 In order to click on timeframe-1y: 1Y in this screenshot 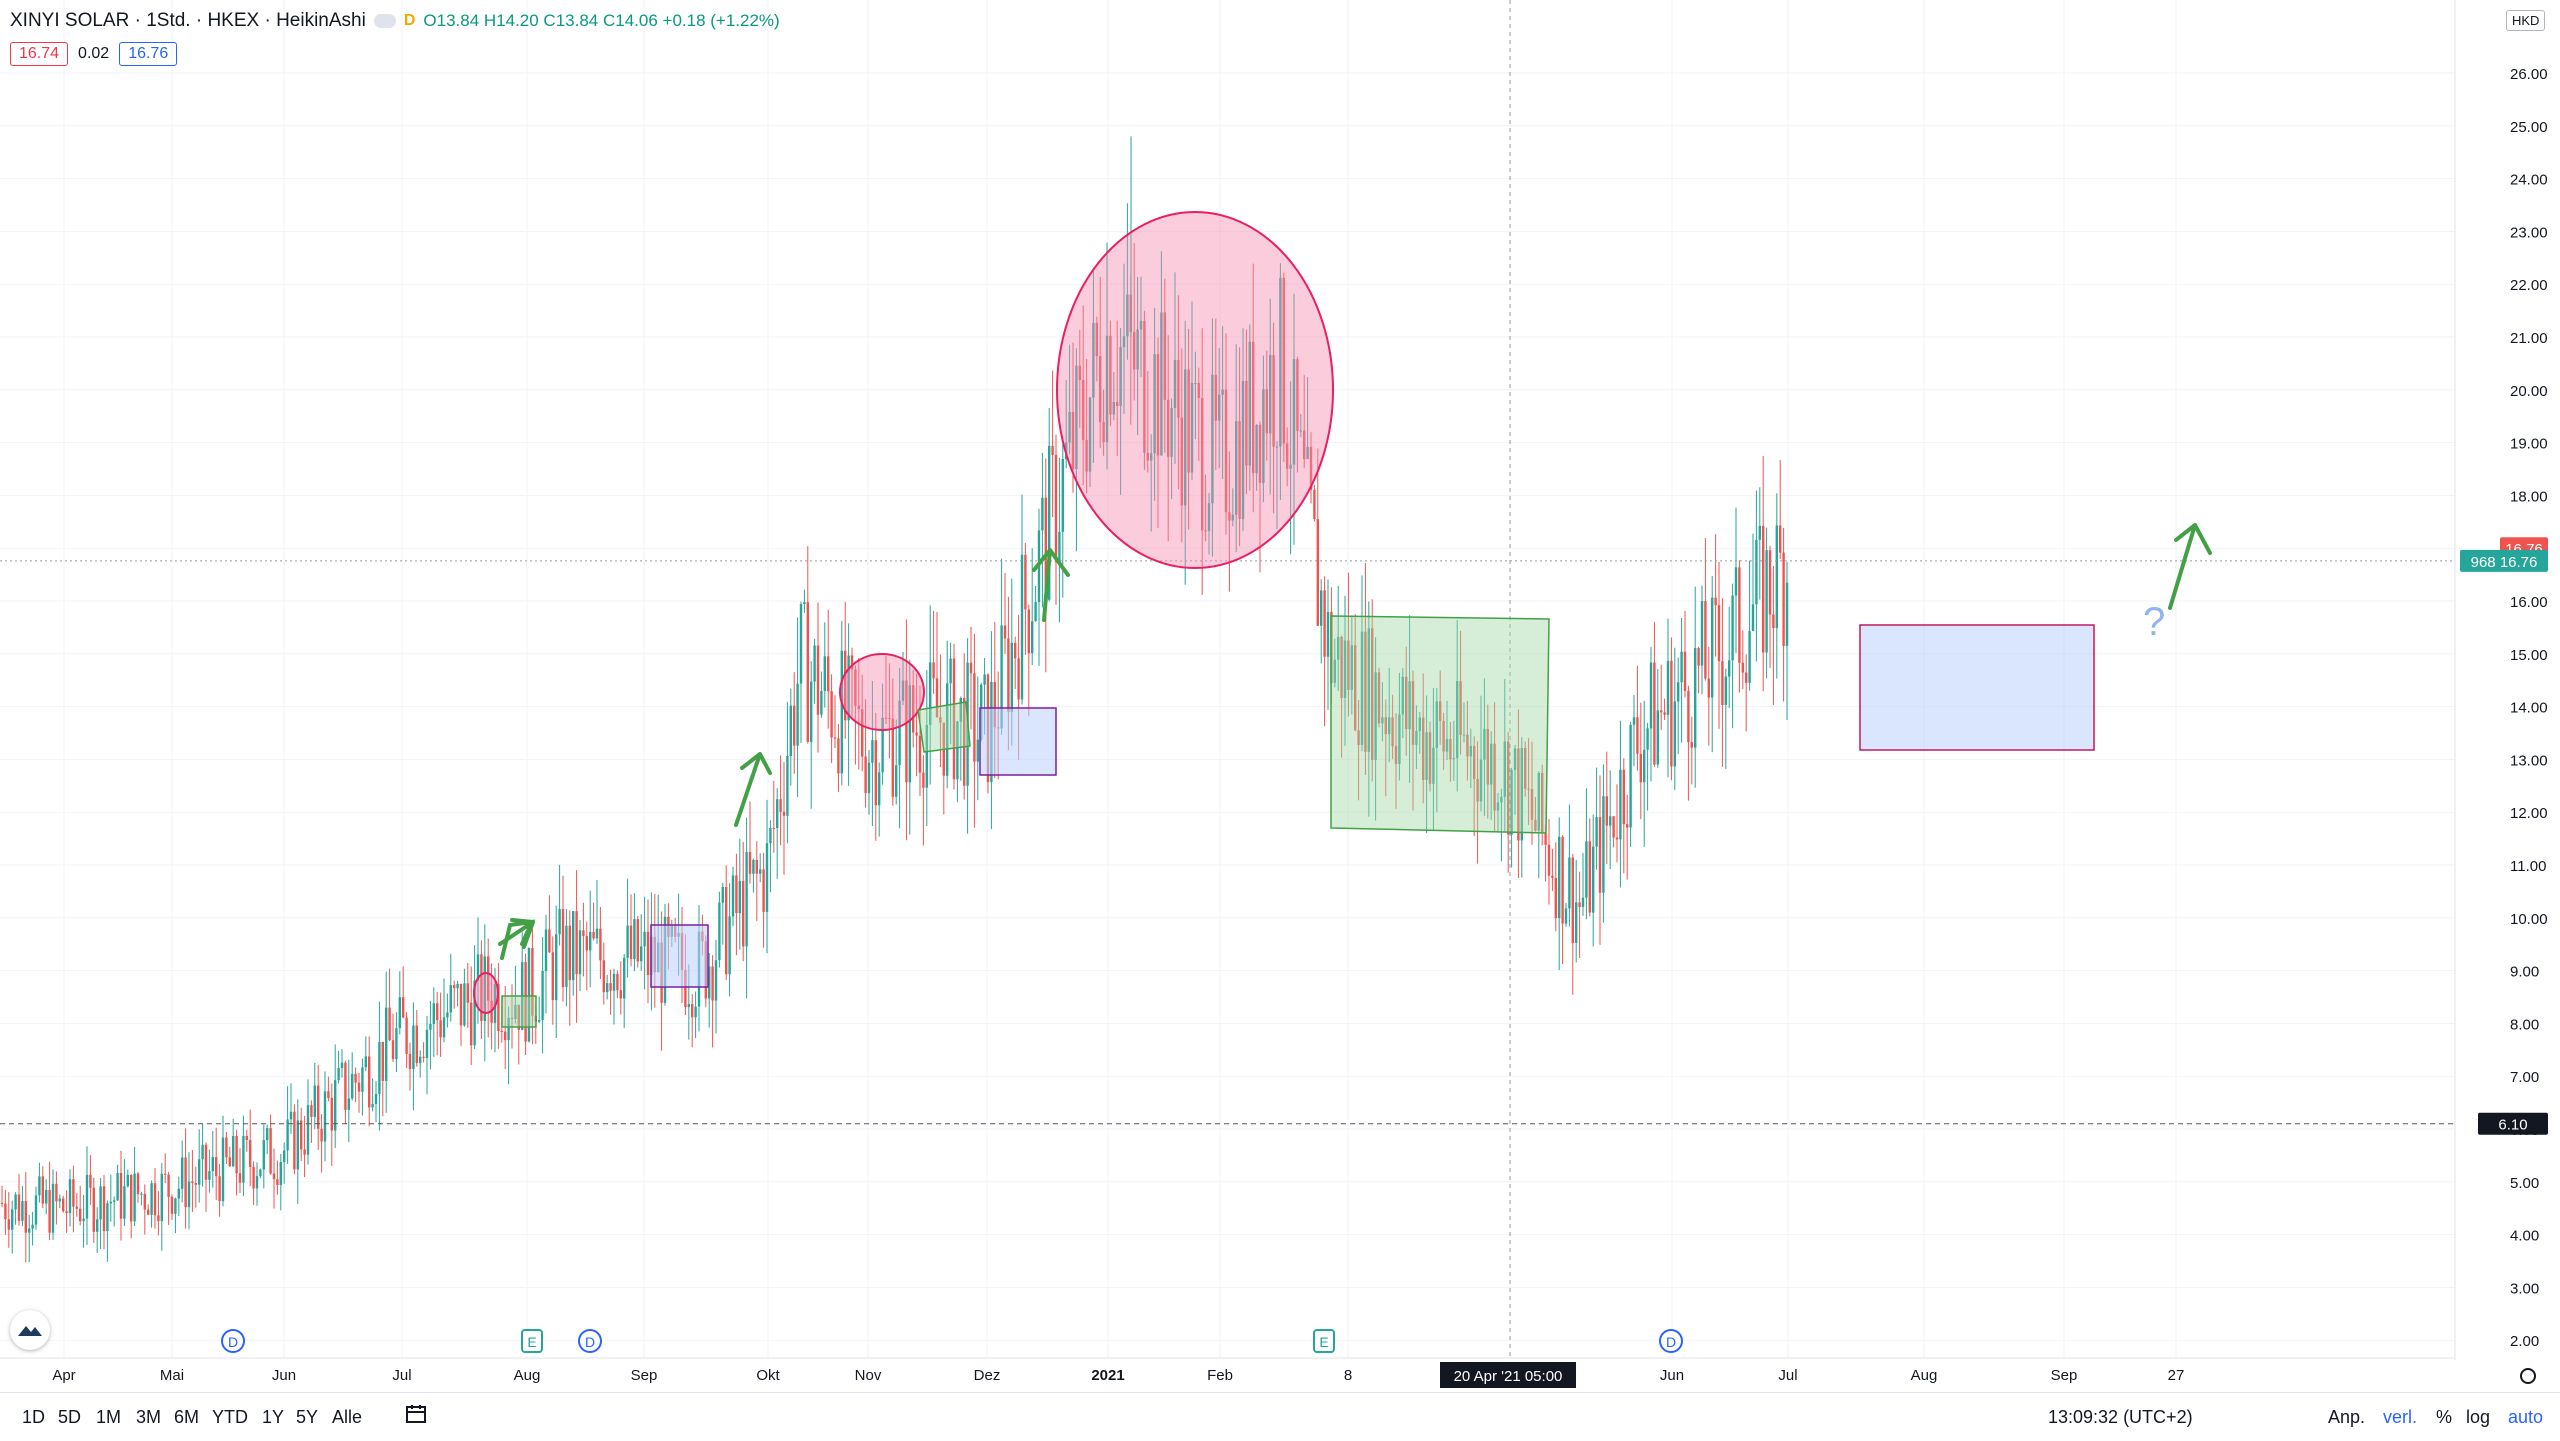, I will do `click(273, 1417)`.